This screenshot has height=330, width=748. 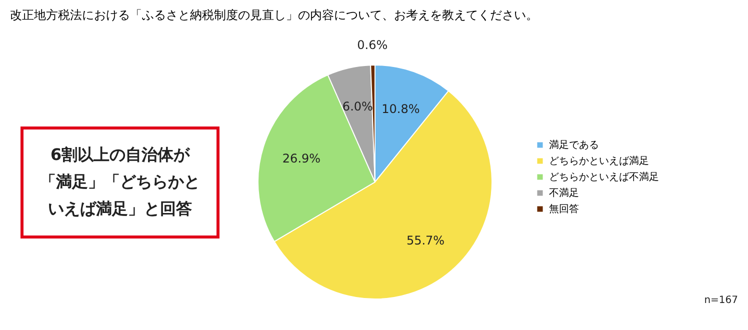 I want to click on legend-label: どちらかといえば満足, so click(x=599, y=161).